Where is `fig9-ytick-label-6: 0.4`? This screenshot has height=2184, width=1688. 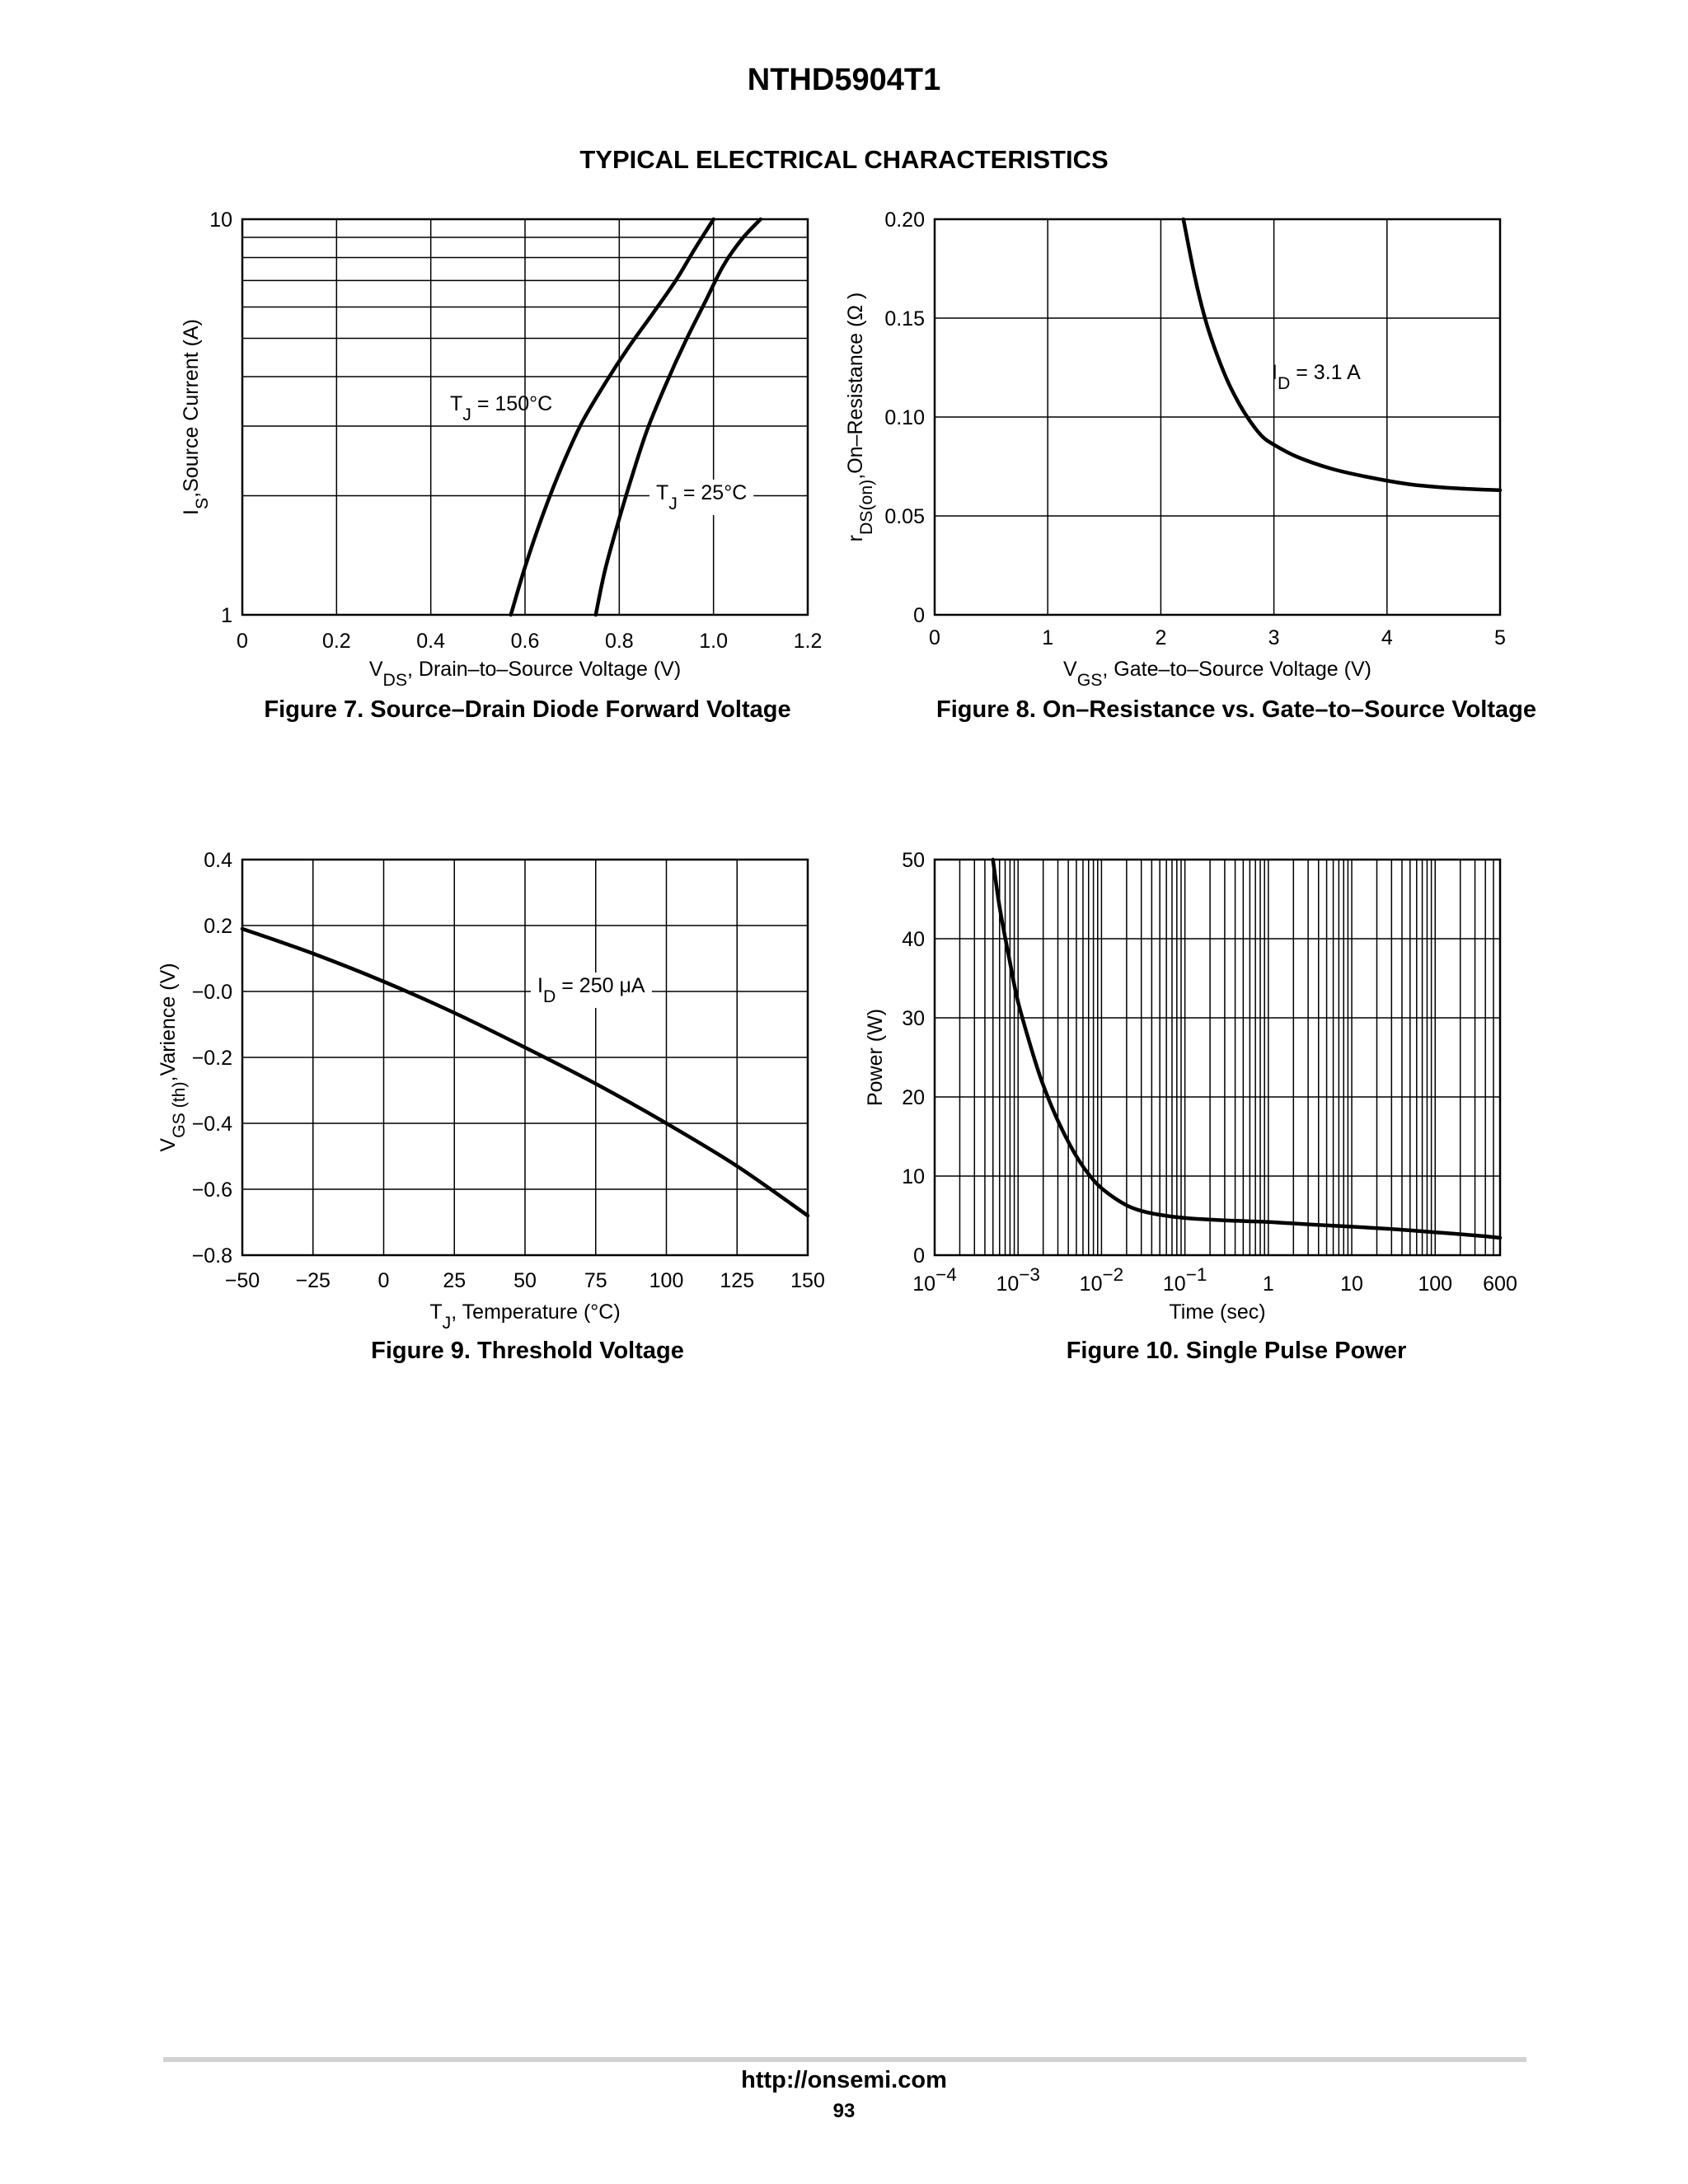 fig9-ytick-label-6: 0.4 is located at coordinates (218, 860).